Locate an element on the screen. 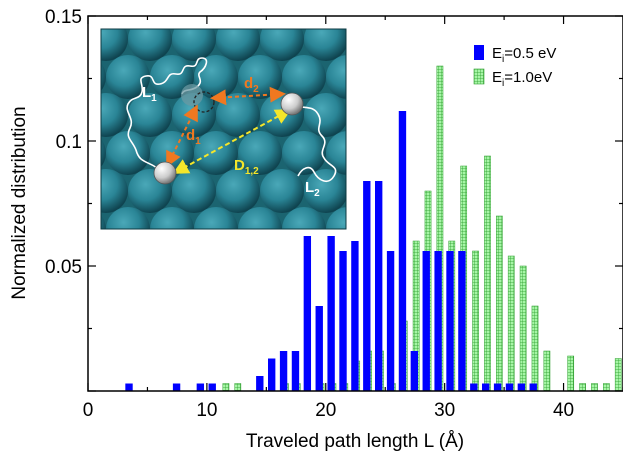 The width and height of the screenshot is (623, 456). y-tick-label-2: 0.15 is located at coordinates (63, 17).